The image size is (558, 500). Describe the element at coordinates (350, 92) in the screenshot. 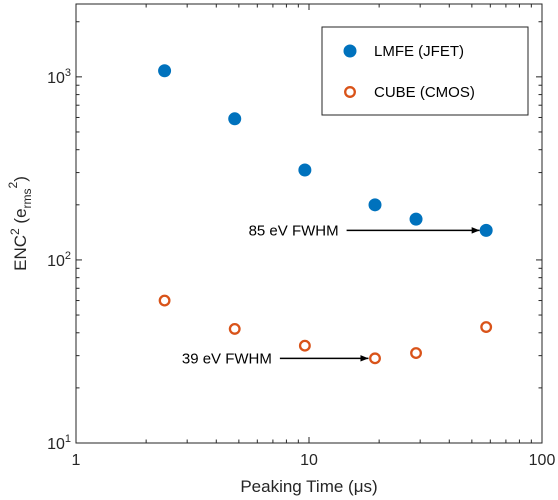

I see `legend-marker-open-circle` at that location.